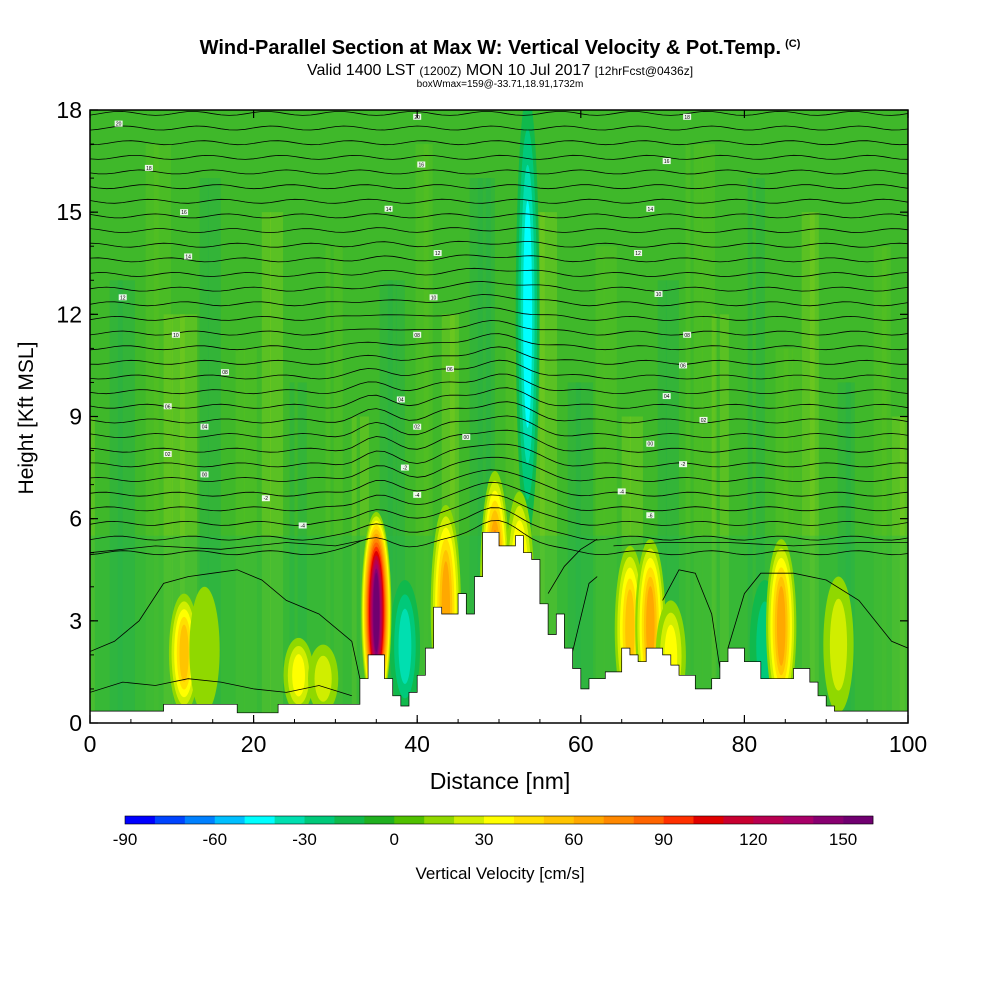 The height and width of the screenshot is (1000, 1000). Describe the element at coordinates (122, 297) in the screenshot. I see `isotherm-label: 12` at that location.